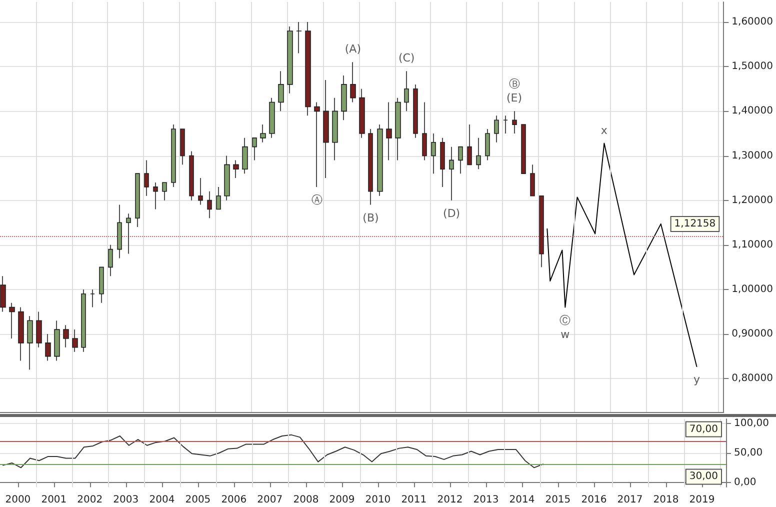  I want to click on annotation: (C), so click(406, 58).